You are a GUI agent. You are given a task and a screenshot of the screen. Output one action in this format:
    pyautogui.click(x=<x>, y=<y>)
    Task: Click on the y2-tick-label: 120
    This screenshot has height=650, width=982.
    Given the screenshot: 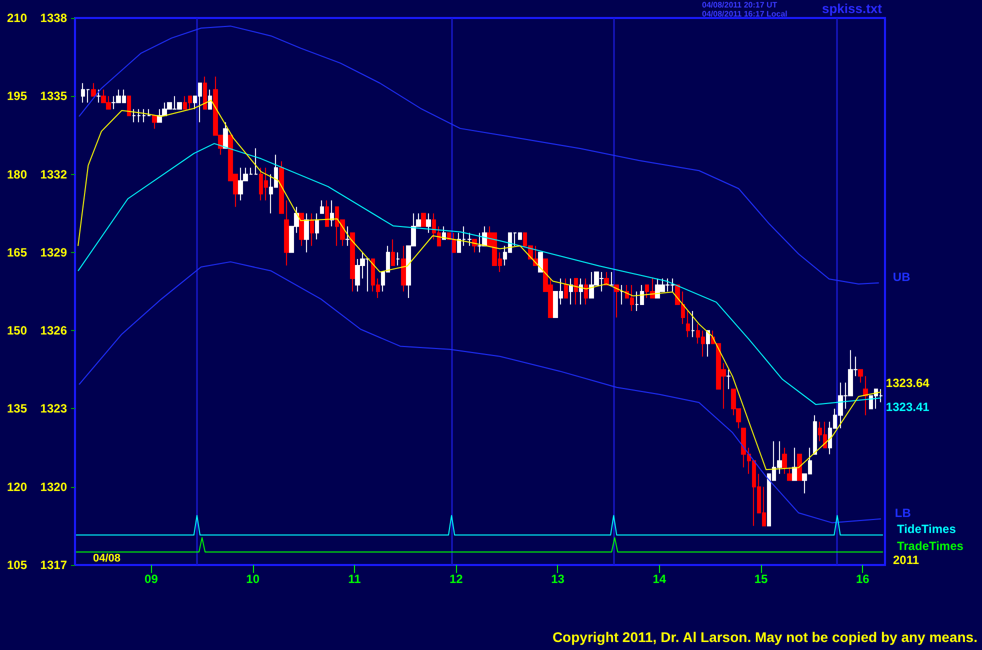 What is the action you would take?
    pyautogui.click(x=17, y=487)
    